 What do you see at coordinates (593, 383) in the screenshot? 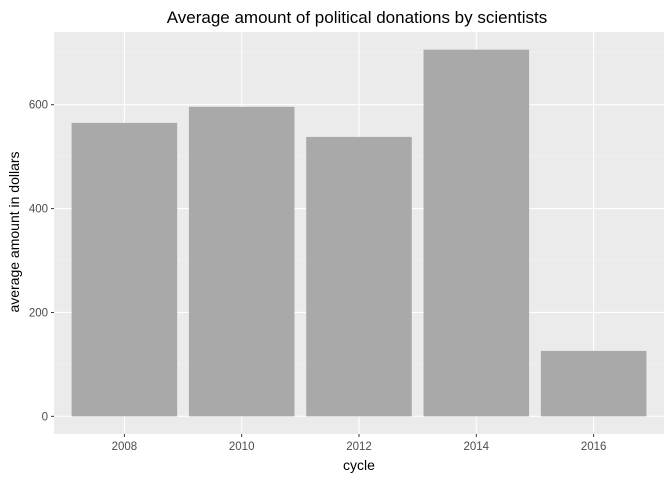
I see `bar-2016` at bounding box center [593, 383].